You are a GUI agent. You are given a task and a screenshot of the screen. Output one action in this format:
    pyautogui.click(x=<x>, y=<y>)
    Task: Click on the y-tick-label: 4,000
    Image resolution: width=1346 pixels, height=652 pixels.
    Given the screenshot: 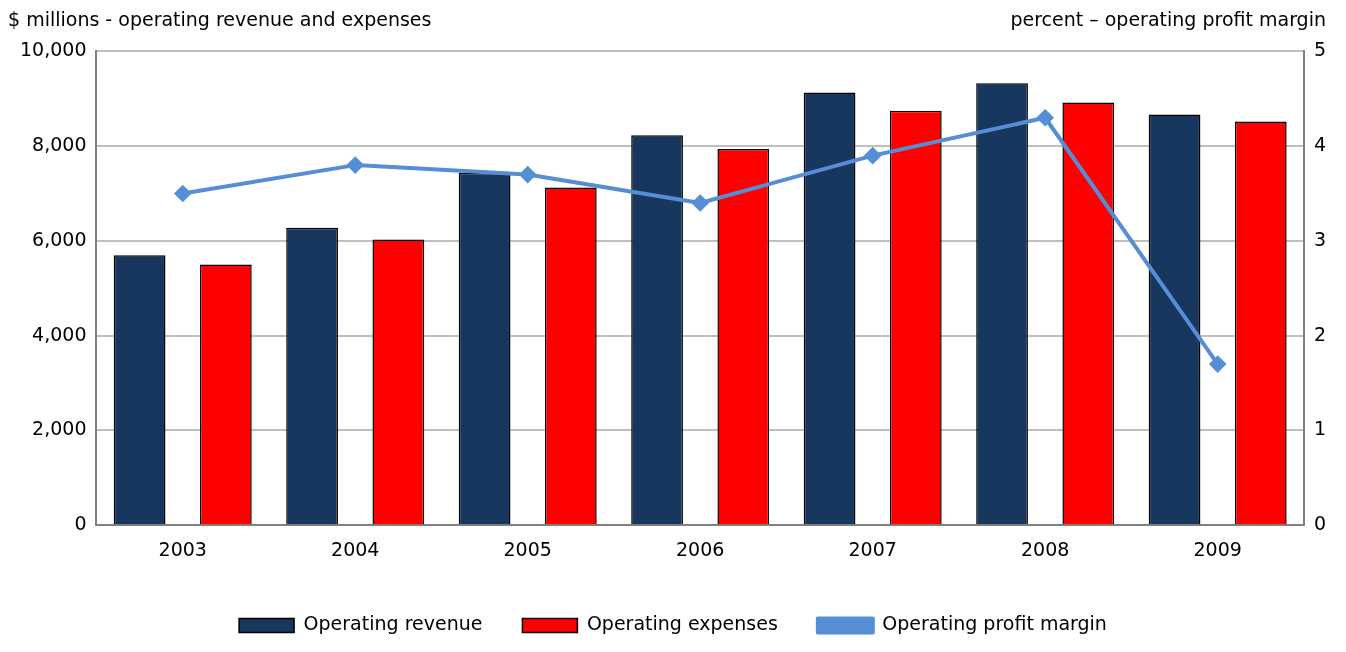 What is the action you would take?
    pyautogui.click(x=59, y=333)
    